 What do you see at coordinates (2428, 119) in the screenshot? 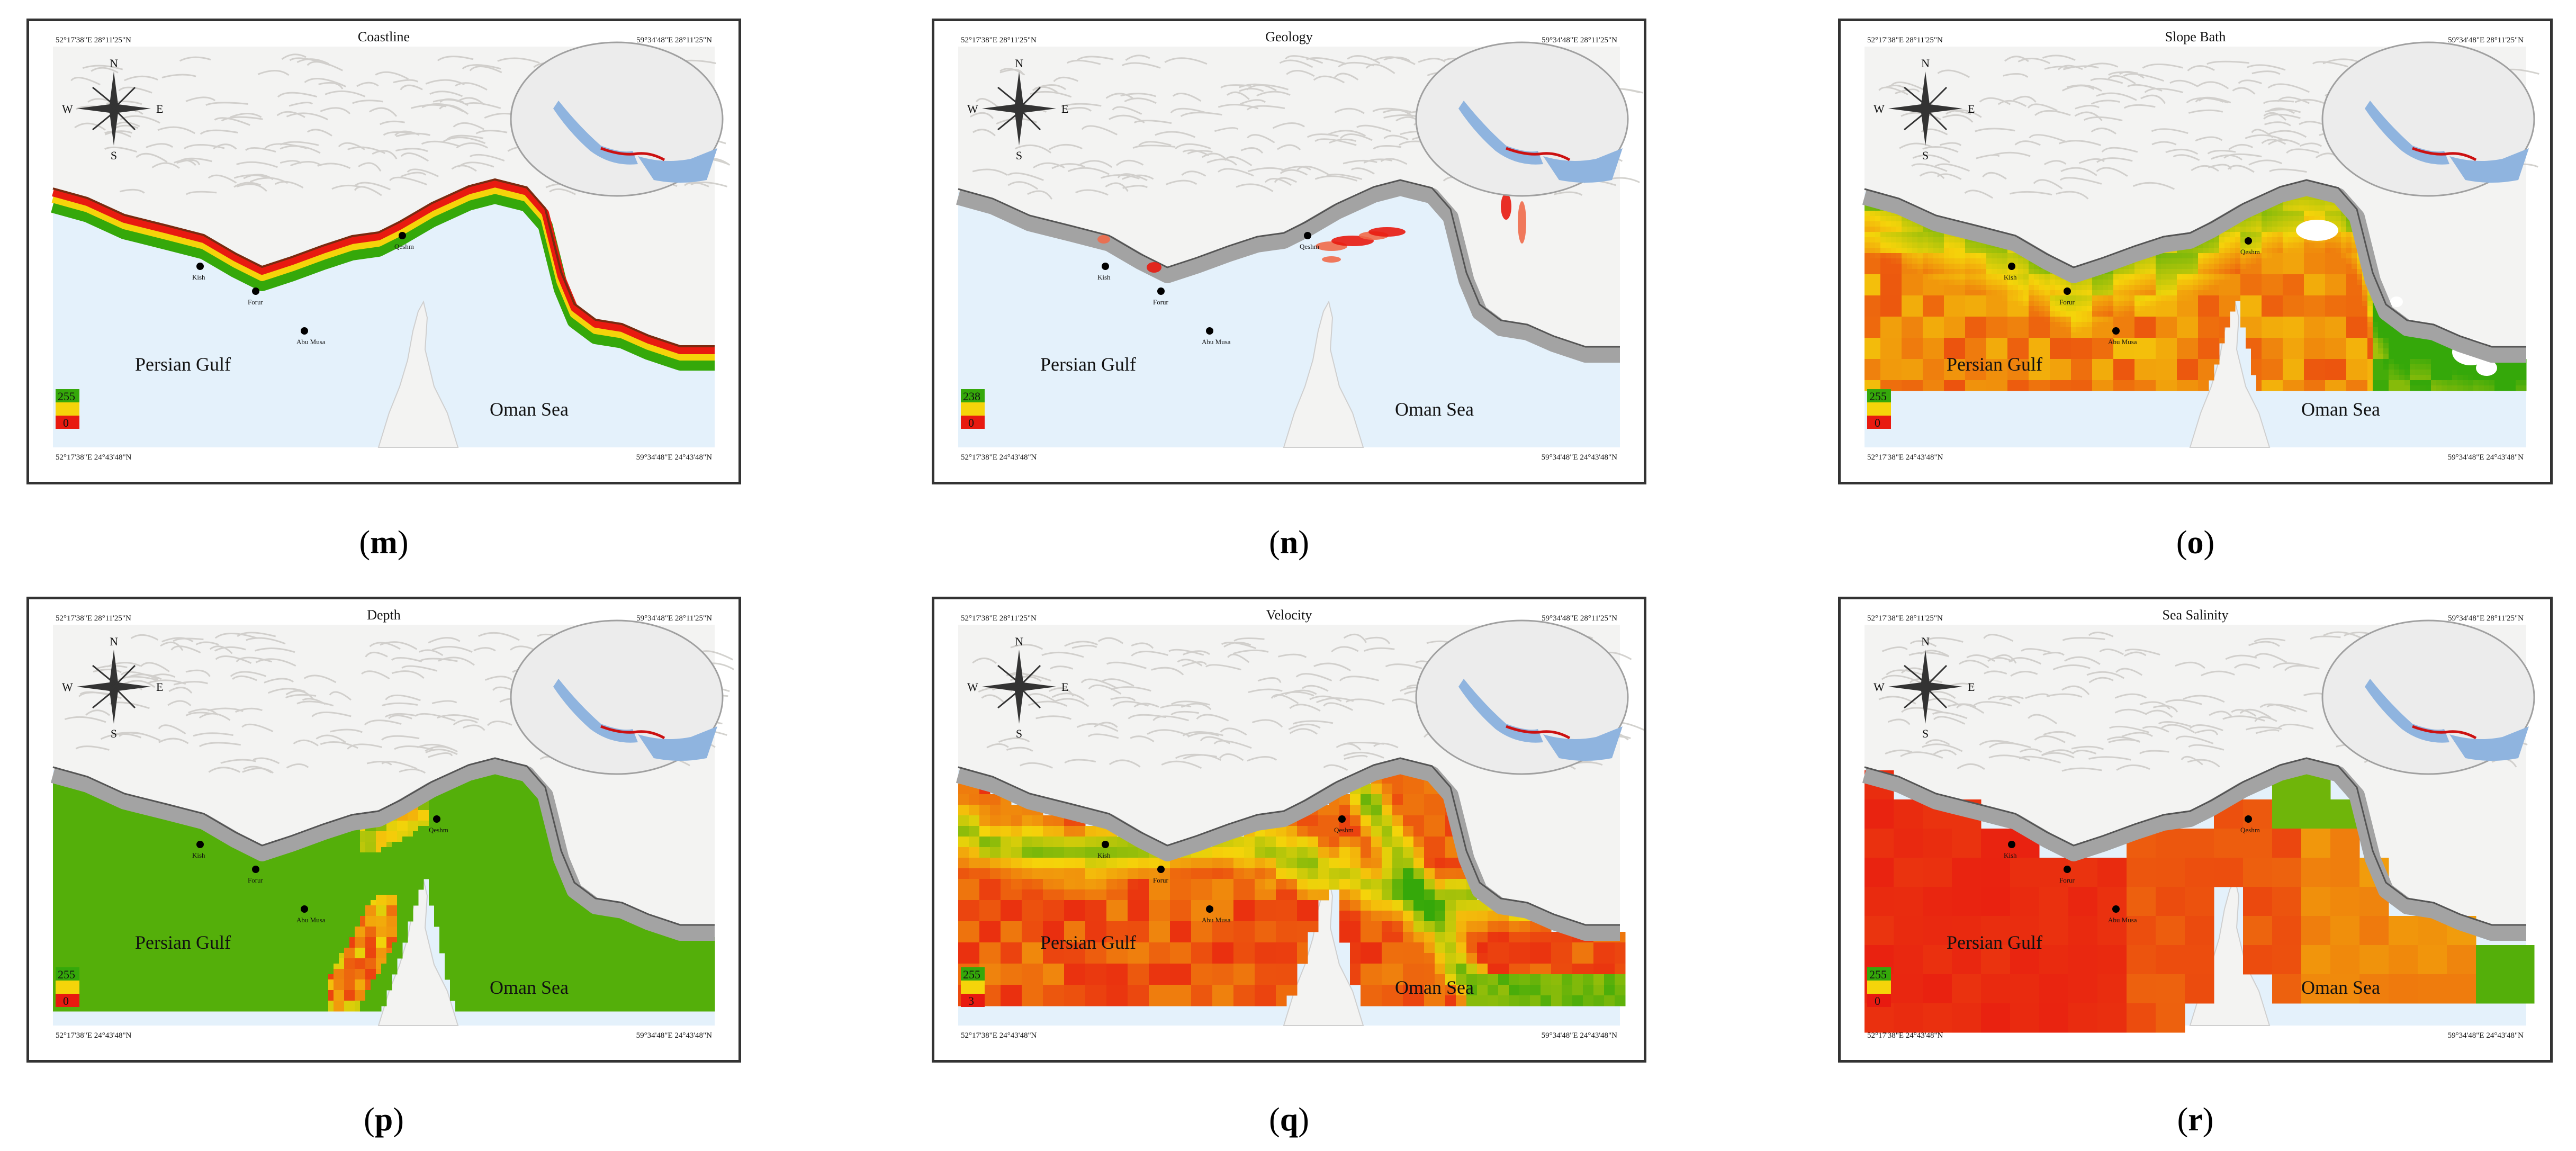
I see `inset-locator-map` at bounding box center [2428, 119].